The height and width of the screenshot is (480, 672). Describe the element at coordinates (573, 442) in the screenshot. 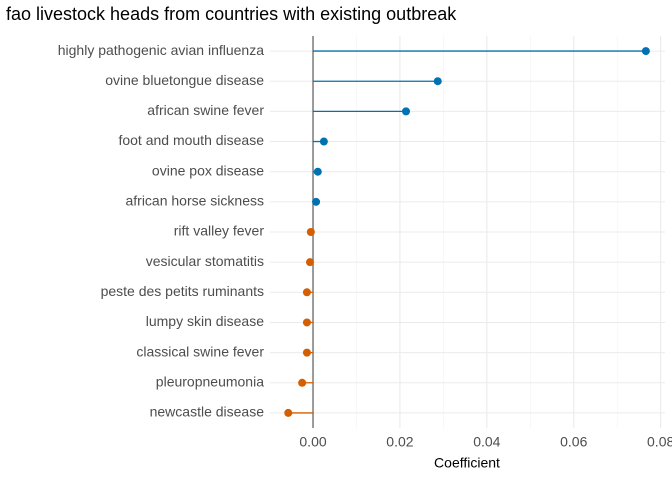

I see `x-tick-label: 0.06` at that location.